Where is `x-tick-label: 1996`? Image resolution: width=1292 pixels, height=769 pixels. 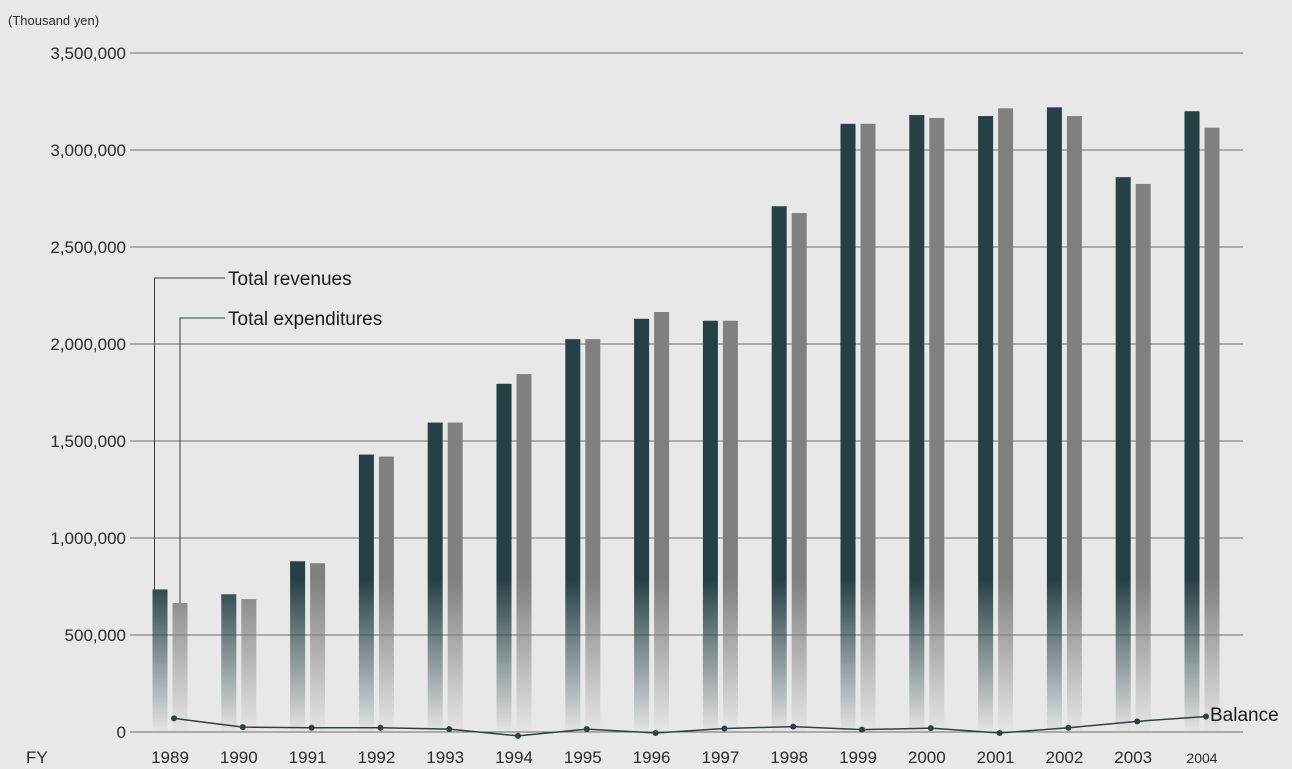 x-tick-label: 1996 is located at coordinates (652, 757).